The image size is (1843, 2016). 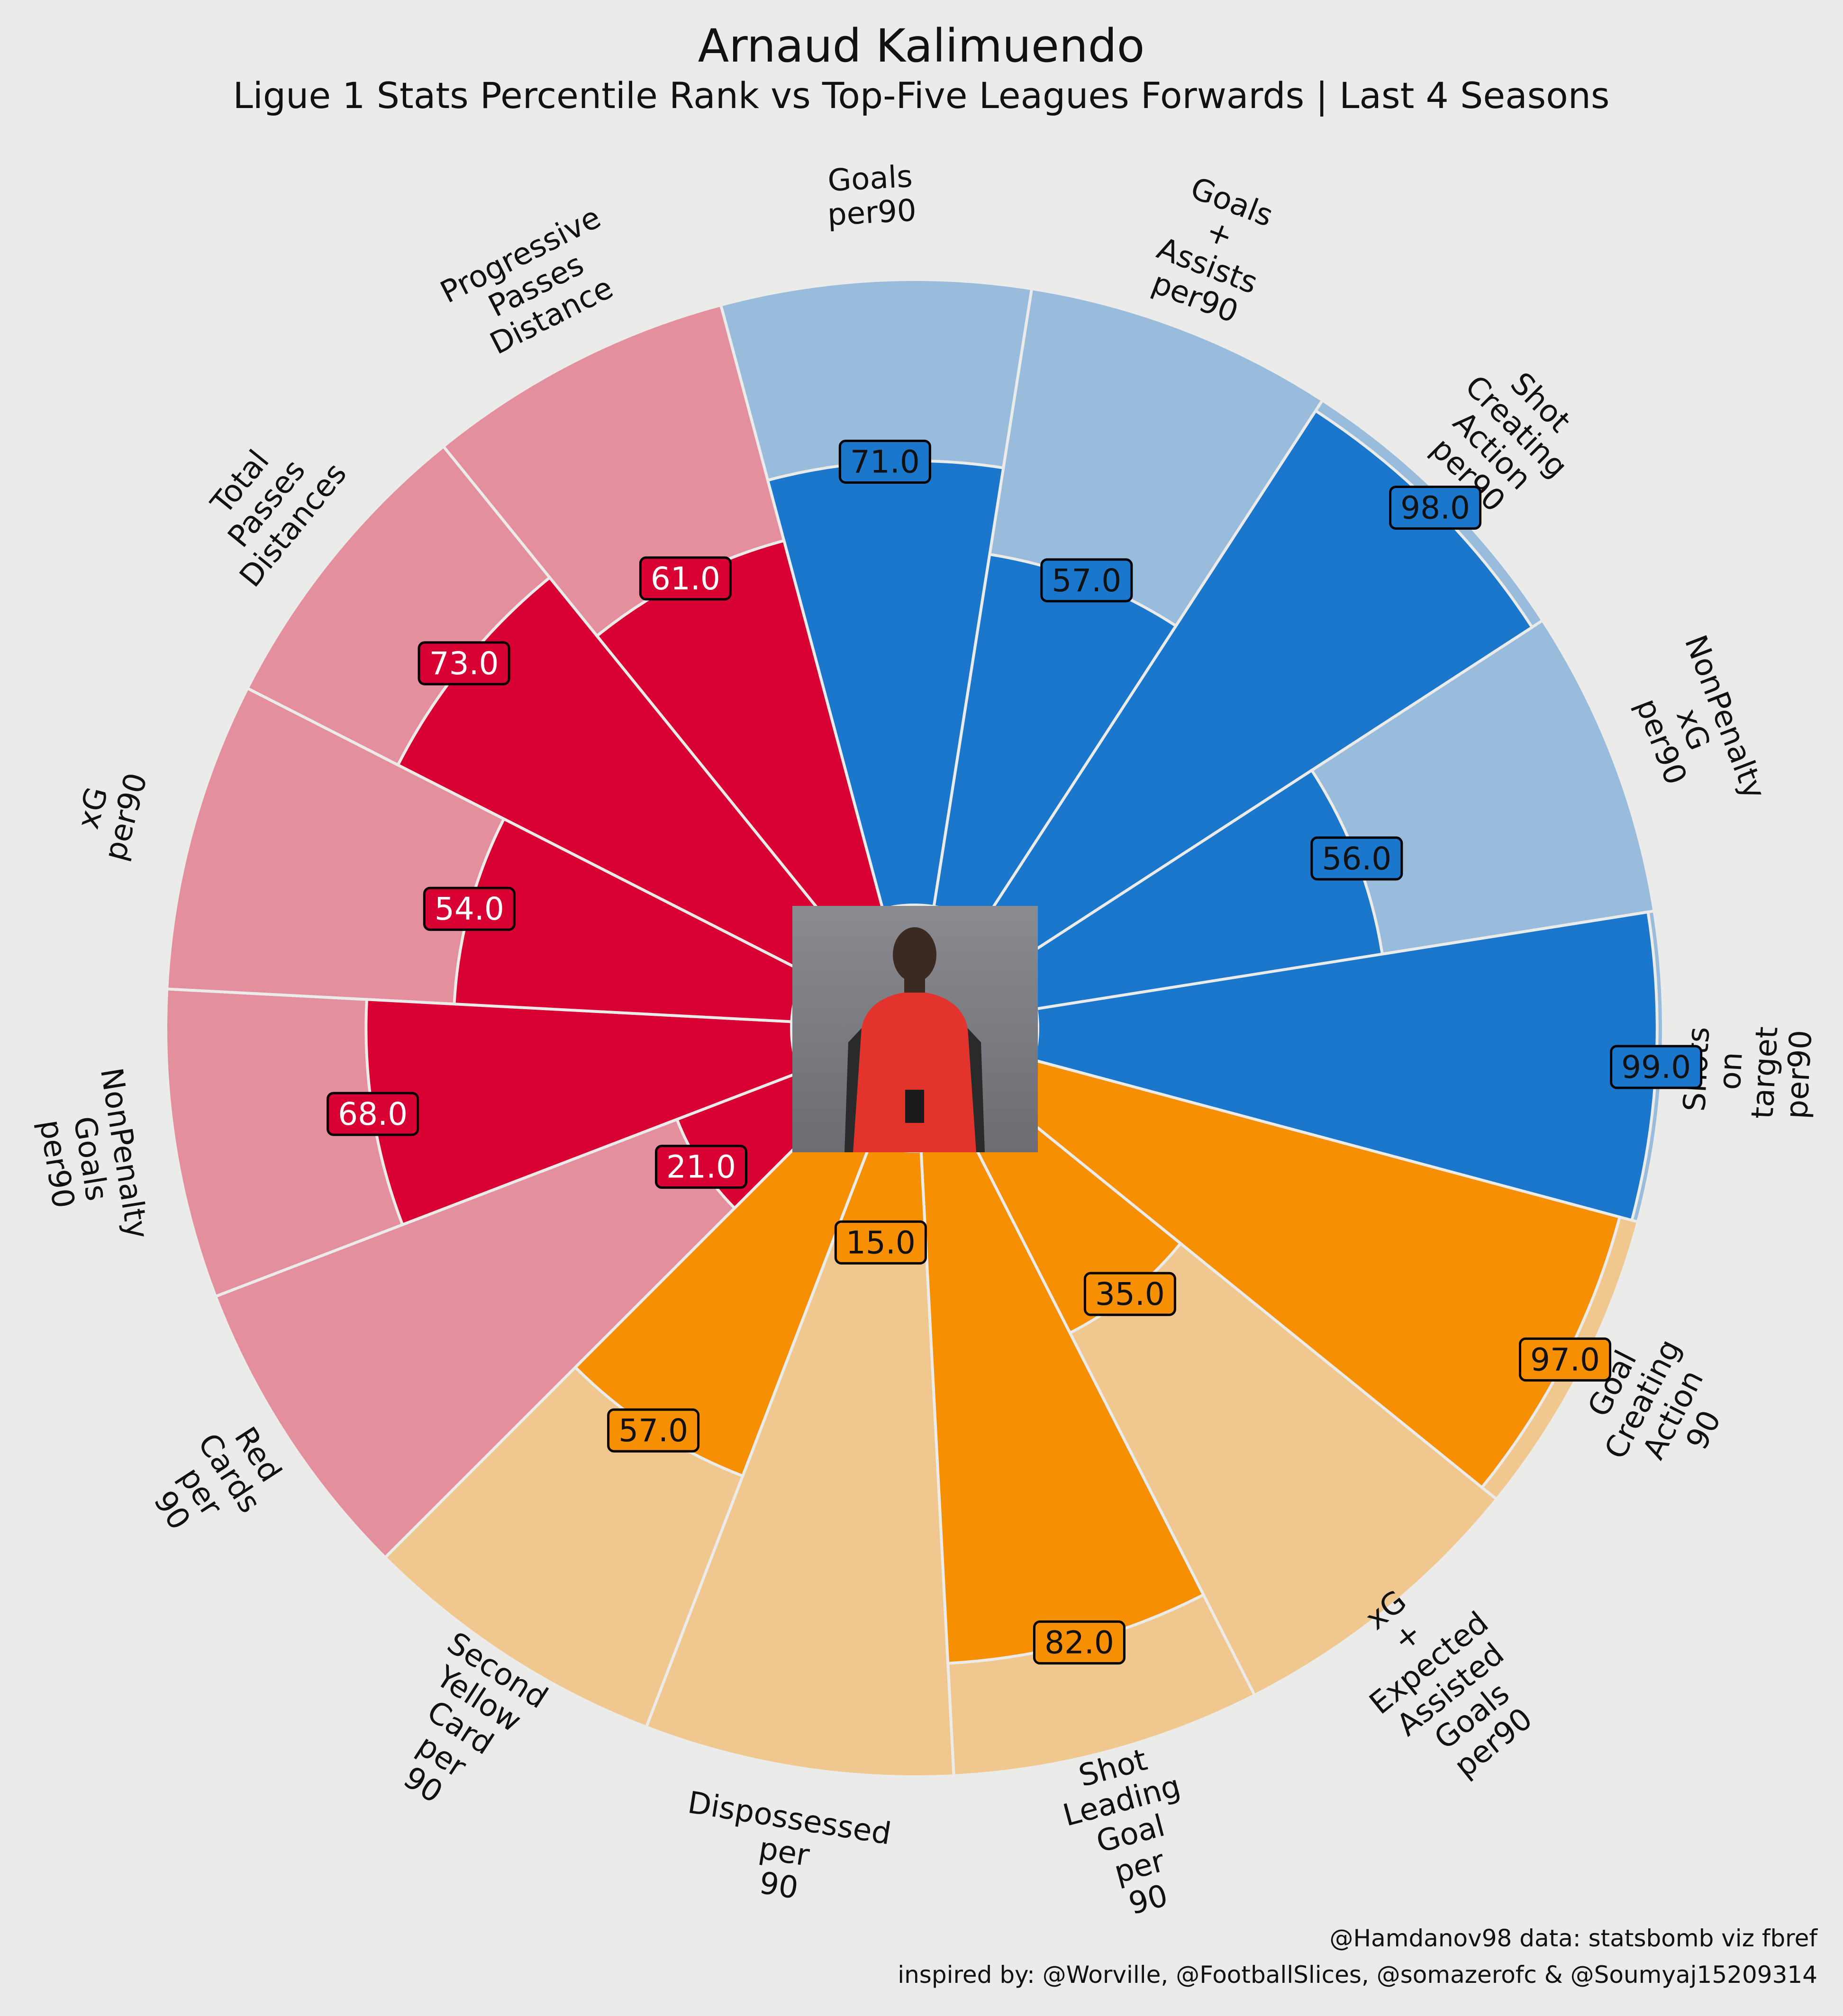 I want to click on segment-label-goals-assists-per90: Goals+Assistsper90, so click(x=1213, y=250).